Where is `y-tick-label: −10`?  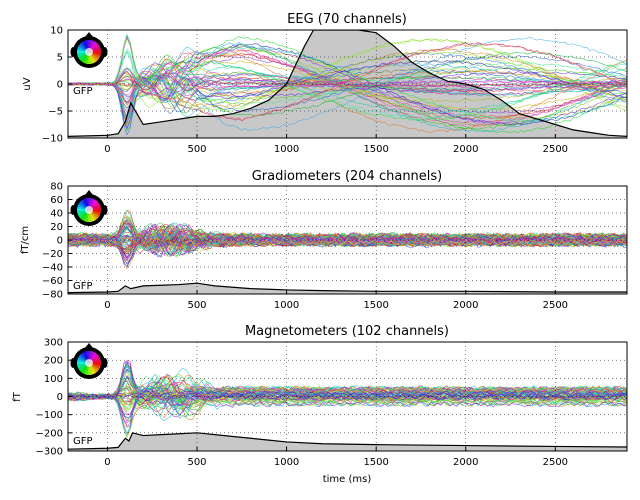
y-tick-label: −10 is located at coordinates (52, 139).